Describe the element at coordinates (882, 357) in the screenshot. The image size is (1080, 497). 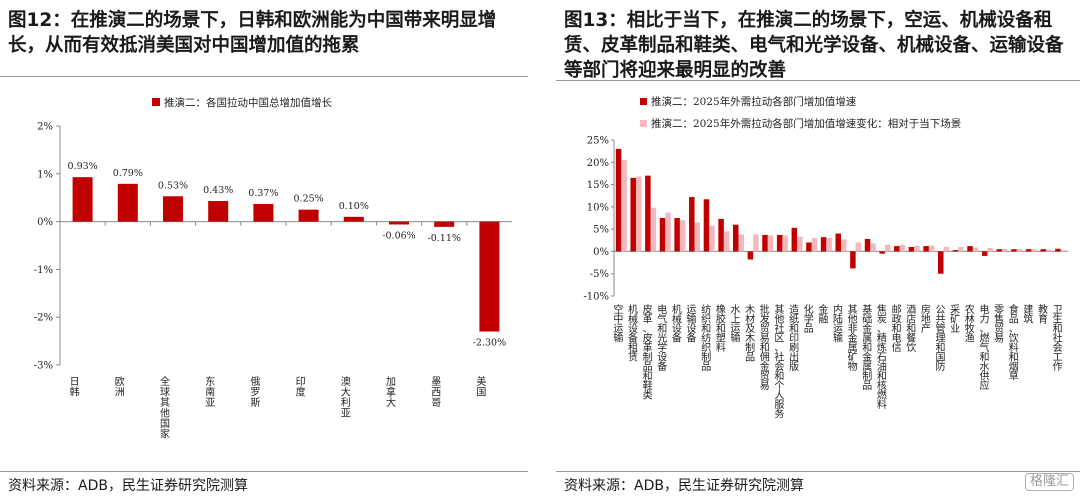
I see `x-tick-label-18: 焦炭、精炼石油和核燃料` at that location.